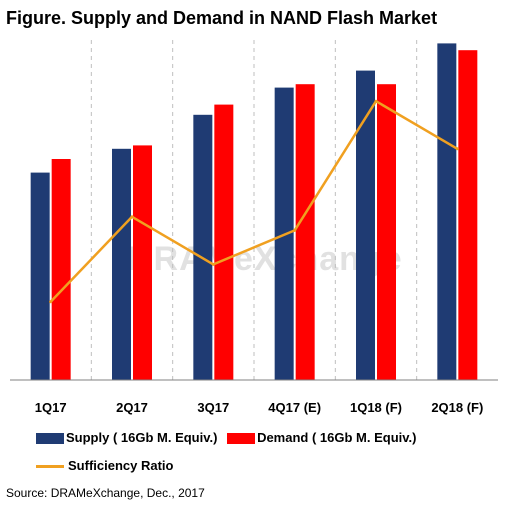 Image resolution: width=508 pixels, height=511 pixels. What do you see at coordinates (50, 467) in the screenshot?
I see `legend-ratio-swatch` at bounding box center [50, 467].